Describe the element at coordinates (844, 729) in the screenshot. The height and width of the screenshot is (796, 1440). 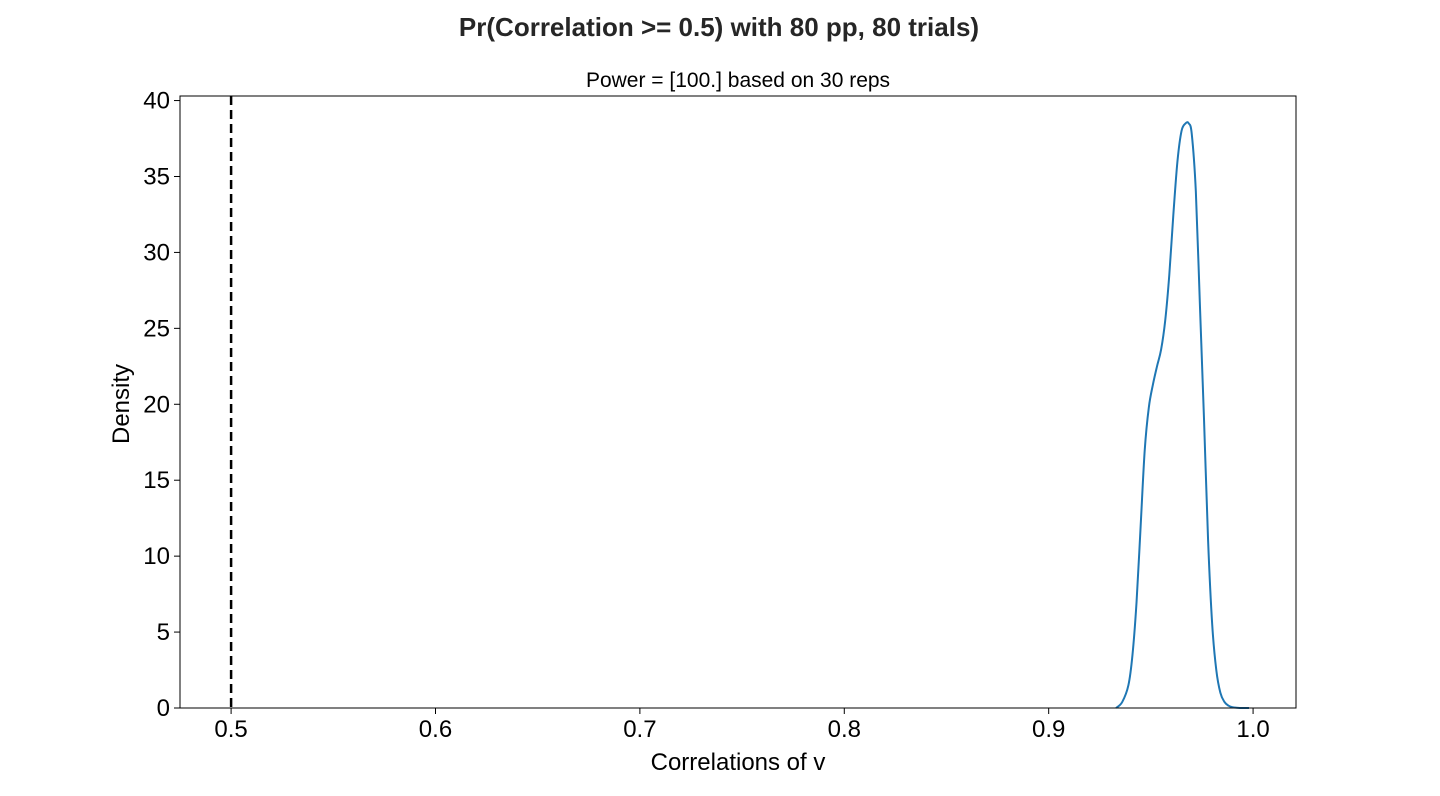
I see `x-tick-label: 0.8` at that location.